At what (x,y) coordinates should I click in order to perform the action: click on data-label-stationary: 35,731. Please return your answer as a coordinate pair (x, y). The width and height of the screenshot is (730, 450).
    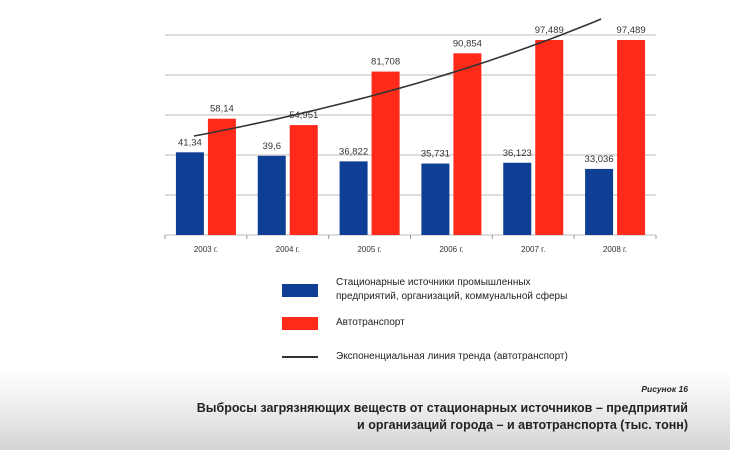
    Looking at the image, I should click on (435, 154).